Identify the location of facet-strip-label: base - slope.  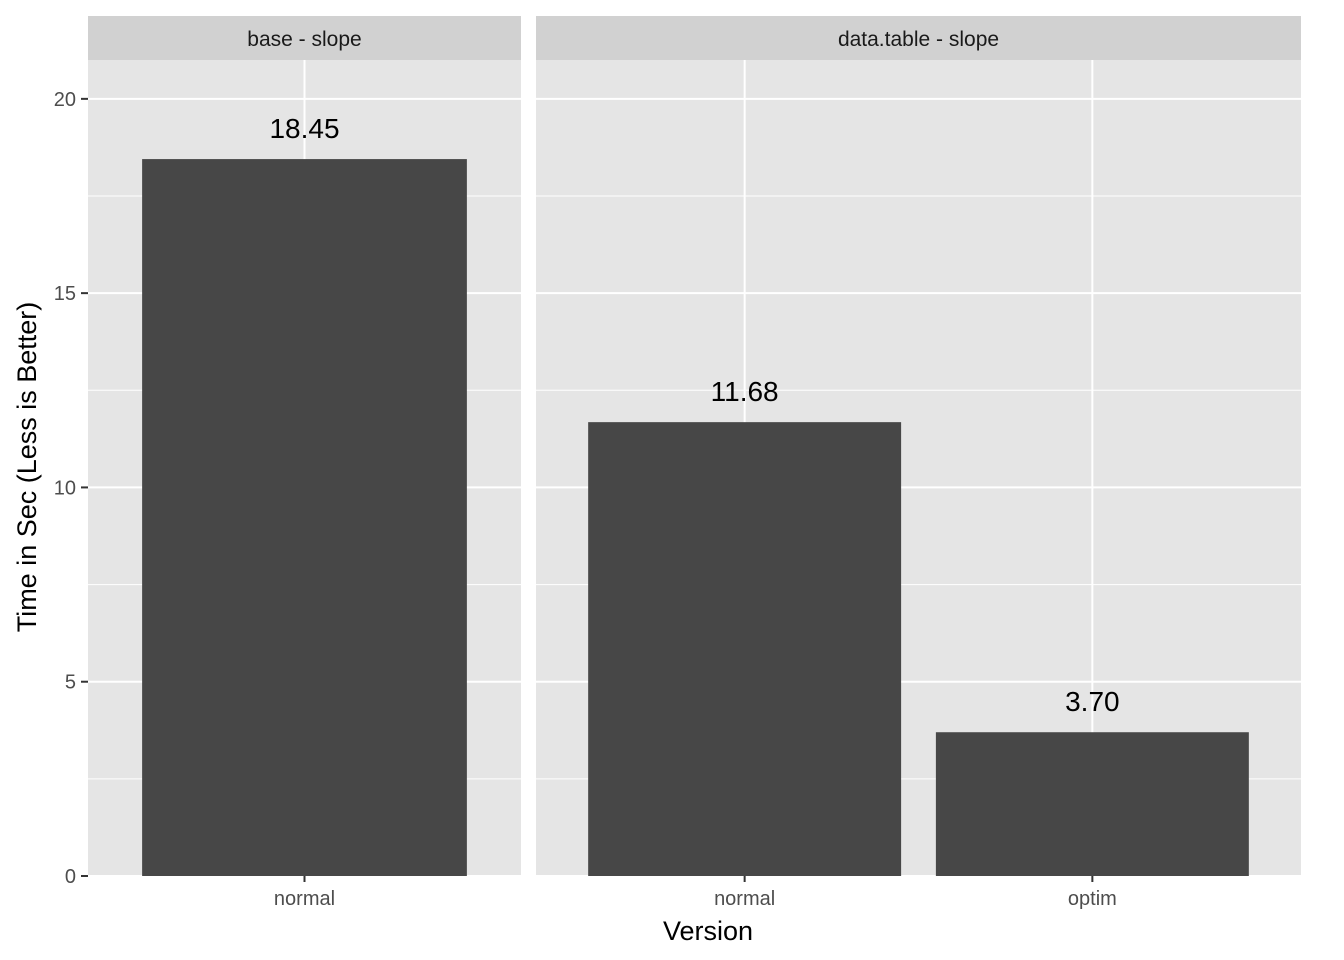
(304, 39).